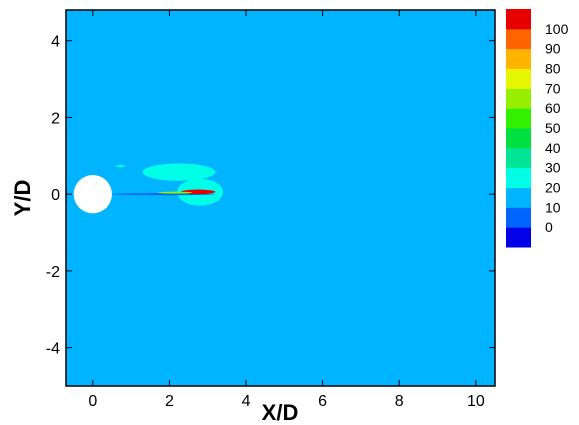  Describe the element at coordinates (553, 148) in the screenshot. I see `colorbar-label: 40` at that location.